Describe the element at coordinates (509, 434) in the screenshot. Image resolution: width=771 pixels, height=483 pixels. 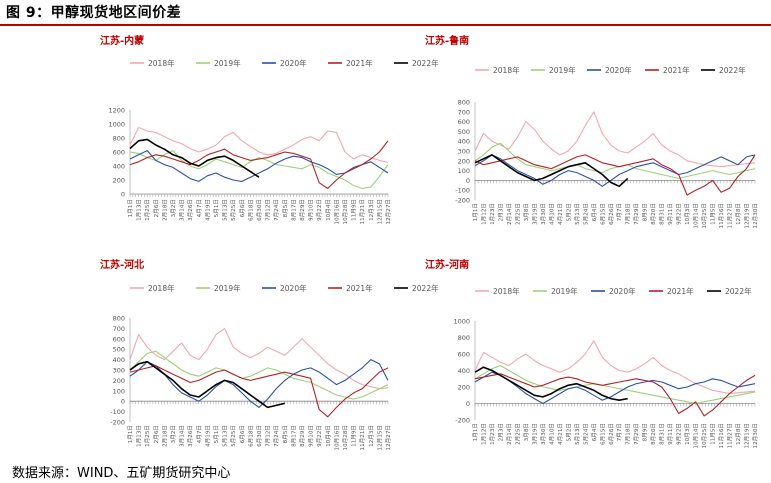
I see `x-tick-label: 2月14日` at that location.